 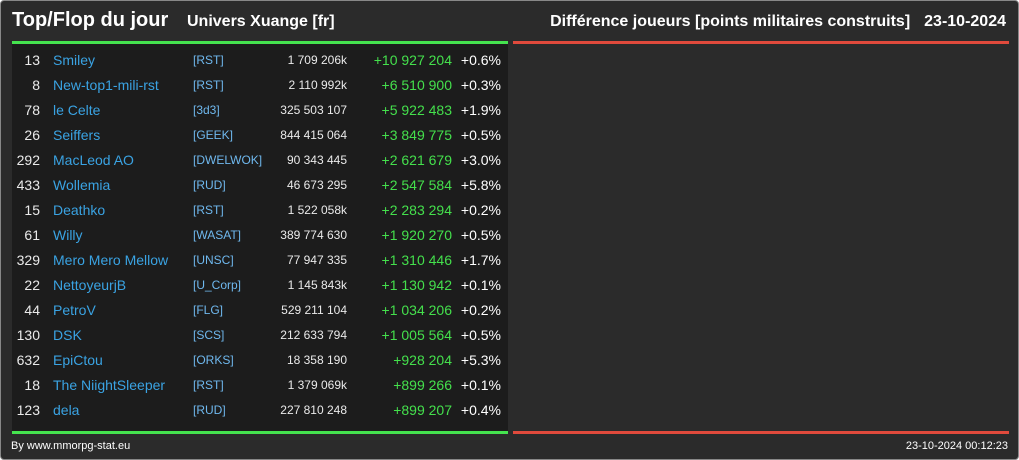 I want to click on alliance-tag: [UNSC], so click(x=213, y=260).